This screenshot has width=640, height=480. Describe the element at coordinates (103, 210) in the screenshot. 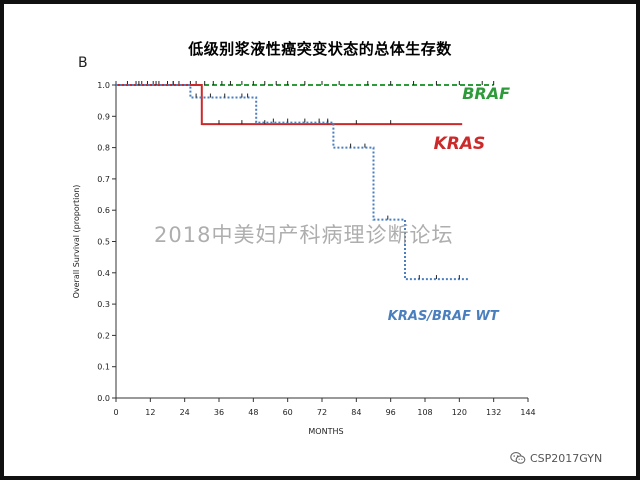

I see `y-tick-label: 0.6` at that location.